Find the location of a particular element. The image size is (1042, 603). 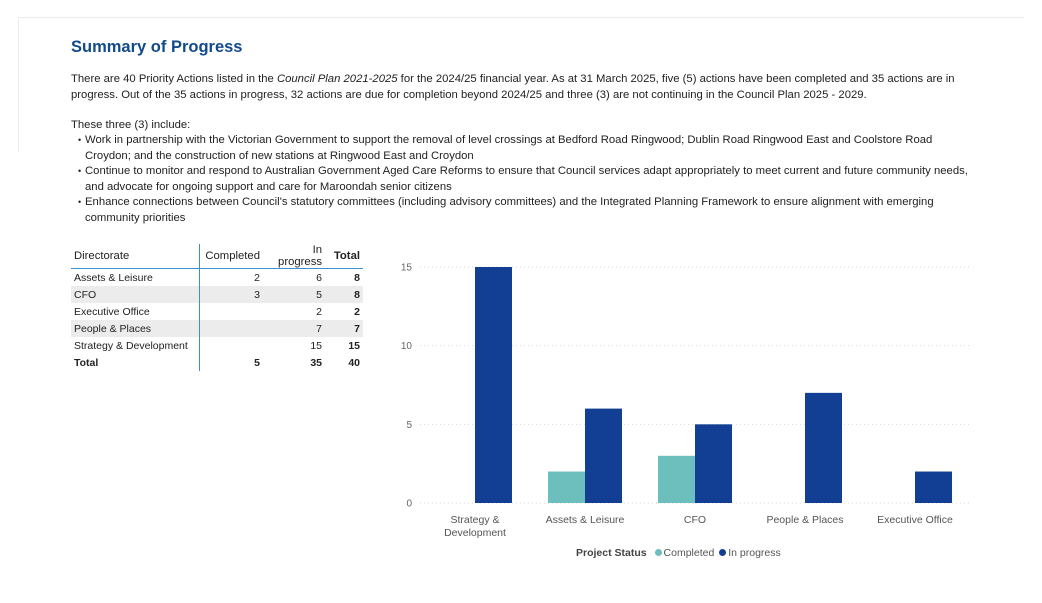

cell-total: 7 is located at coordinates (344, 328).